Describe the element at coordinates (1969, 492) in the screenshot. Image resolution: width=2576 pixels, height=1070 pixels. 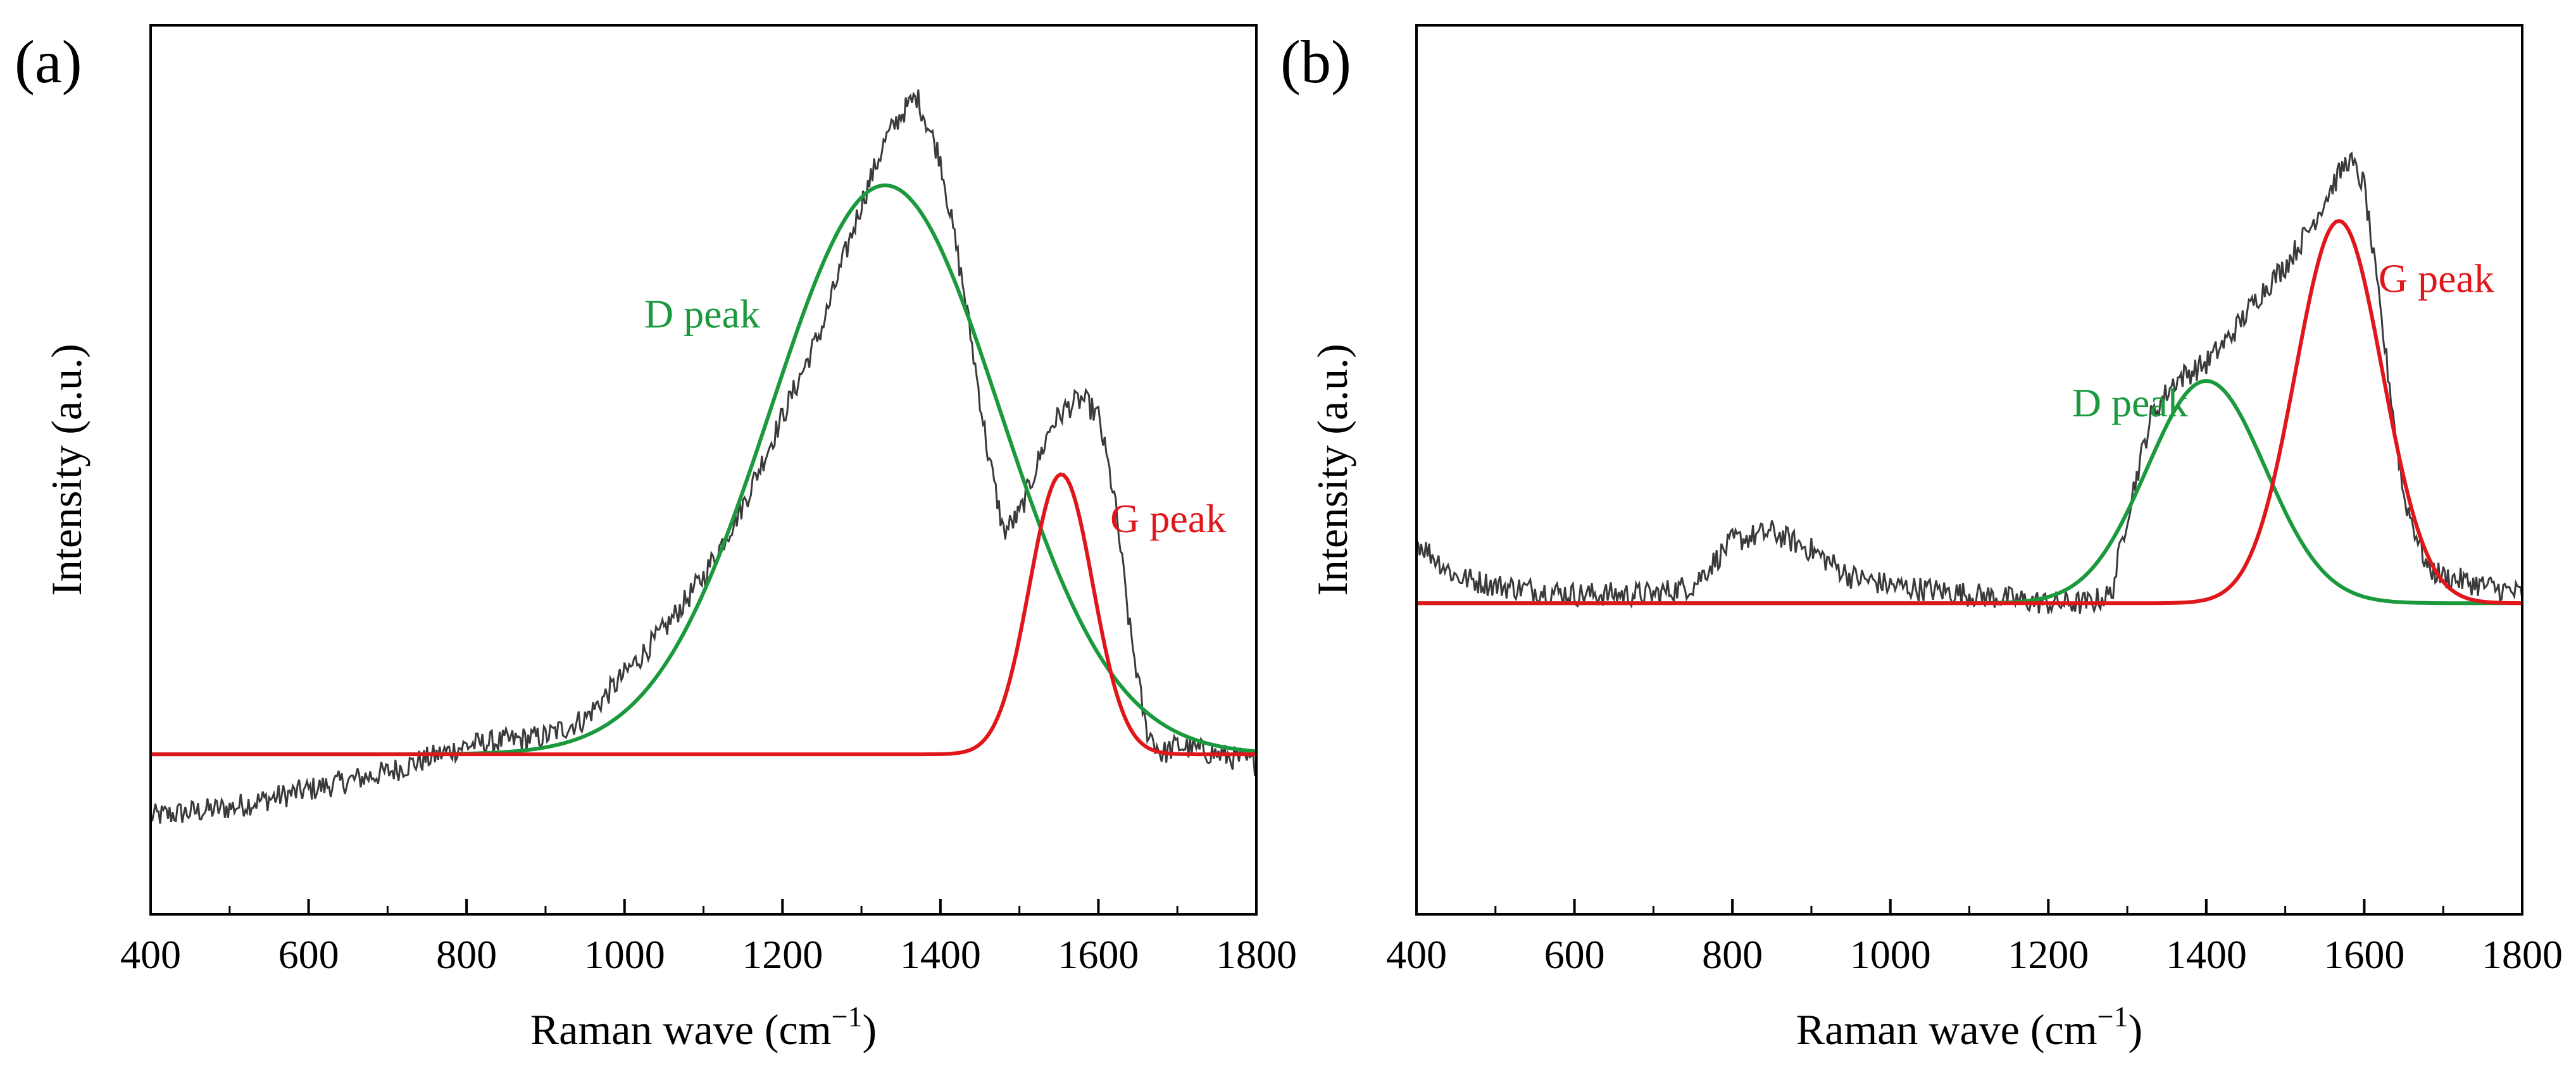
I see `d-peak-fit-line` at that location.